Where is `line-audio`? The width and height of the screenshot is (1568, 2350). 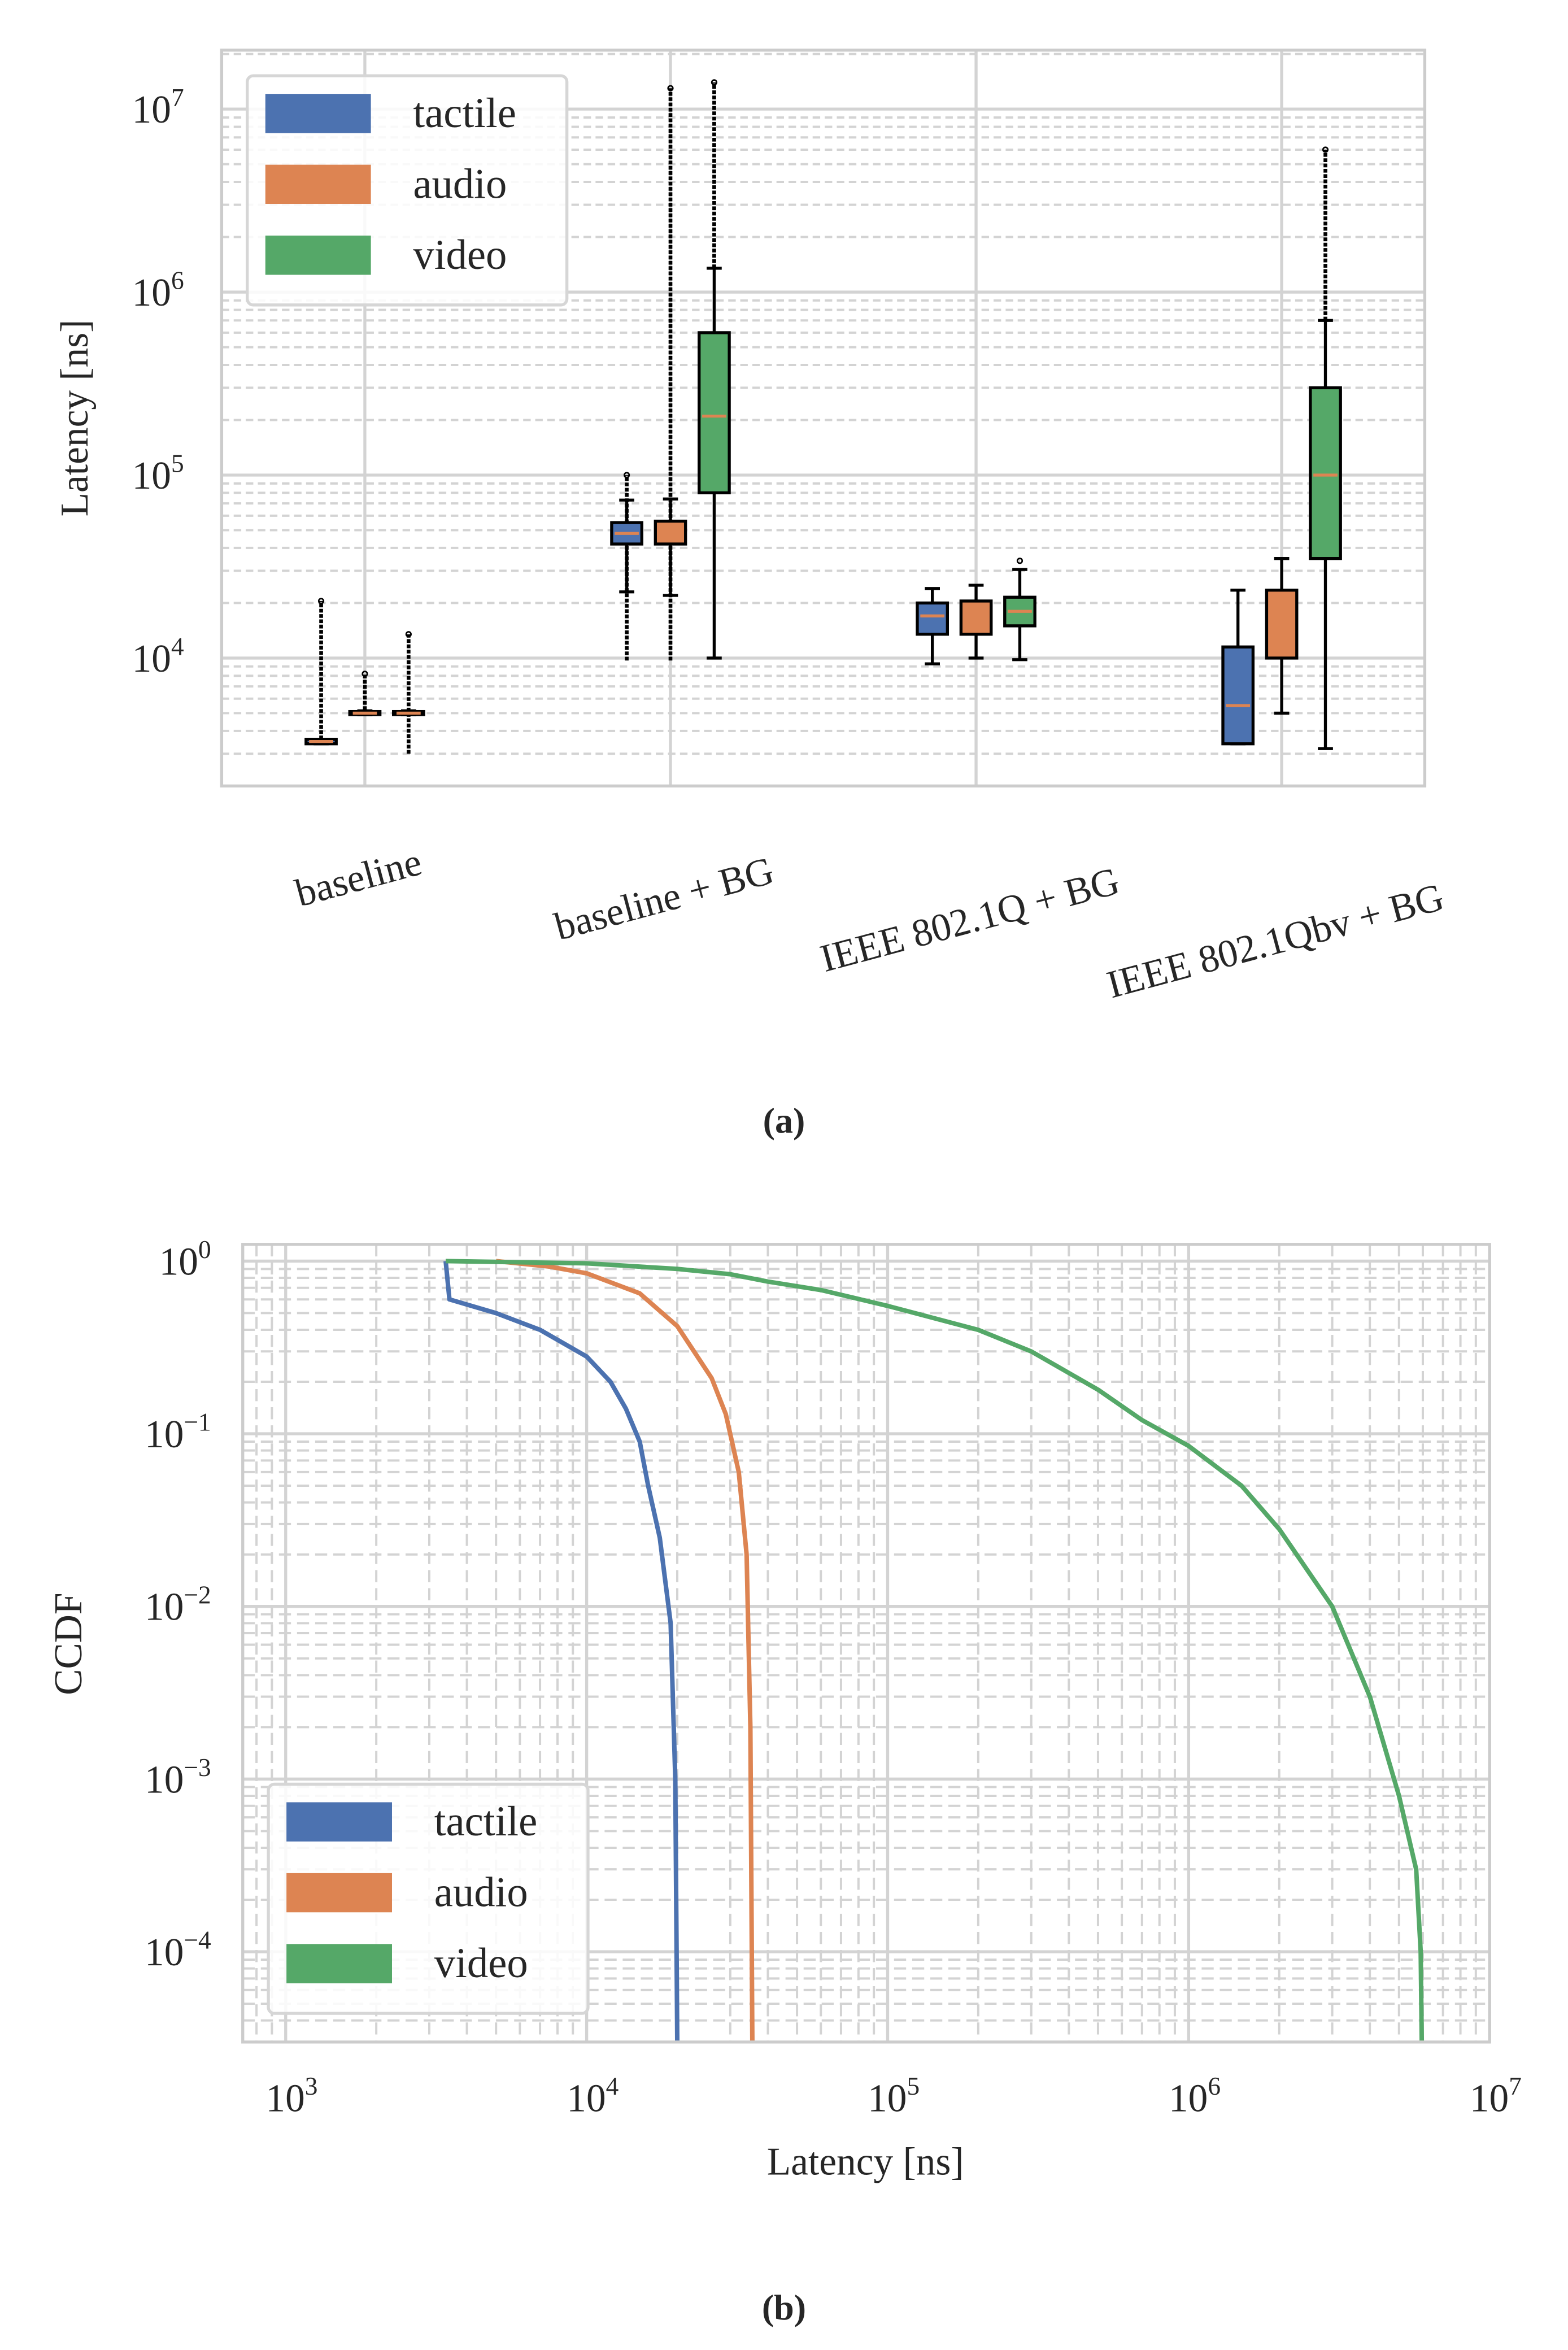 line-audio is located at coordinates (625, 1650).